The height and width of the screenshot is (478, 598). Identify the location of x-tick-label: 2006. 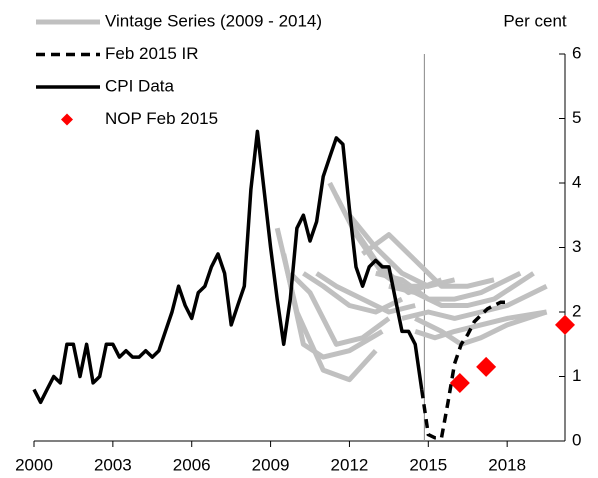
(192, 464).